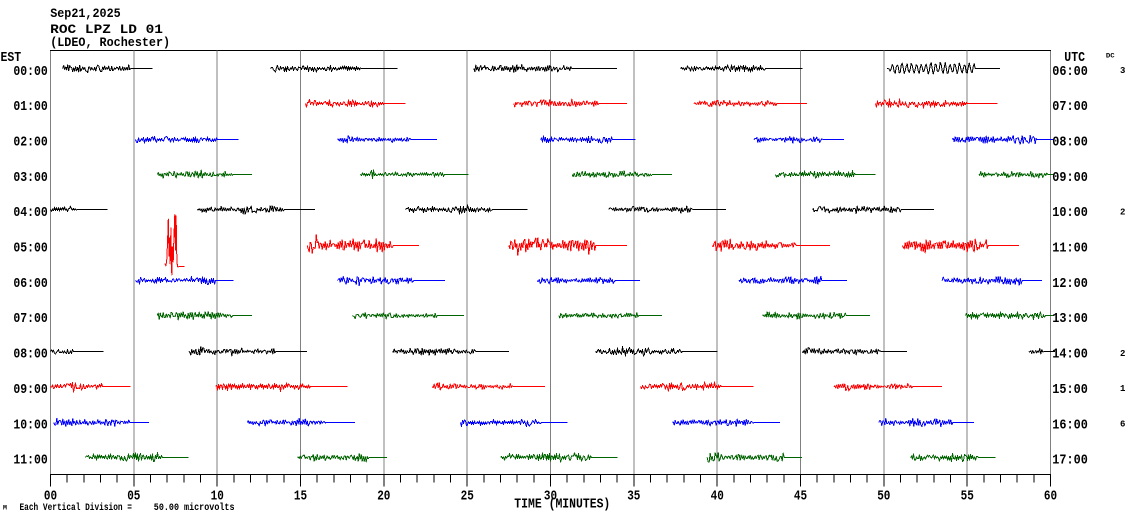 The height and width of the screenshot is (519, 1130). I want to click on svg-text: 02:00, so click(30, 143).